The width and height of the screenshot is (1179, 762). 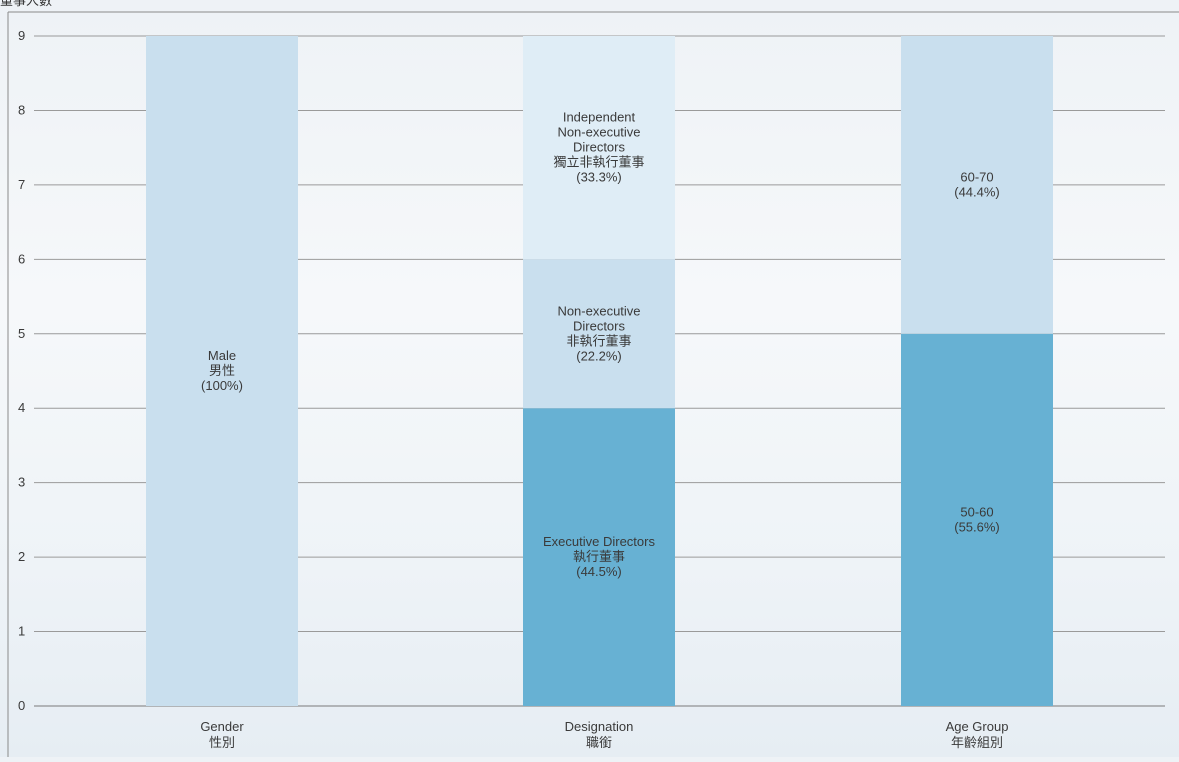 I want to click on x-category-label-zh: 職銜, so click(x=599, y=742).